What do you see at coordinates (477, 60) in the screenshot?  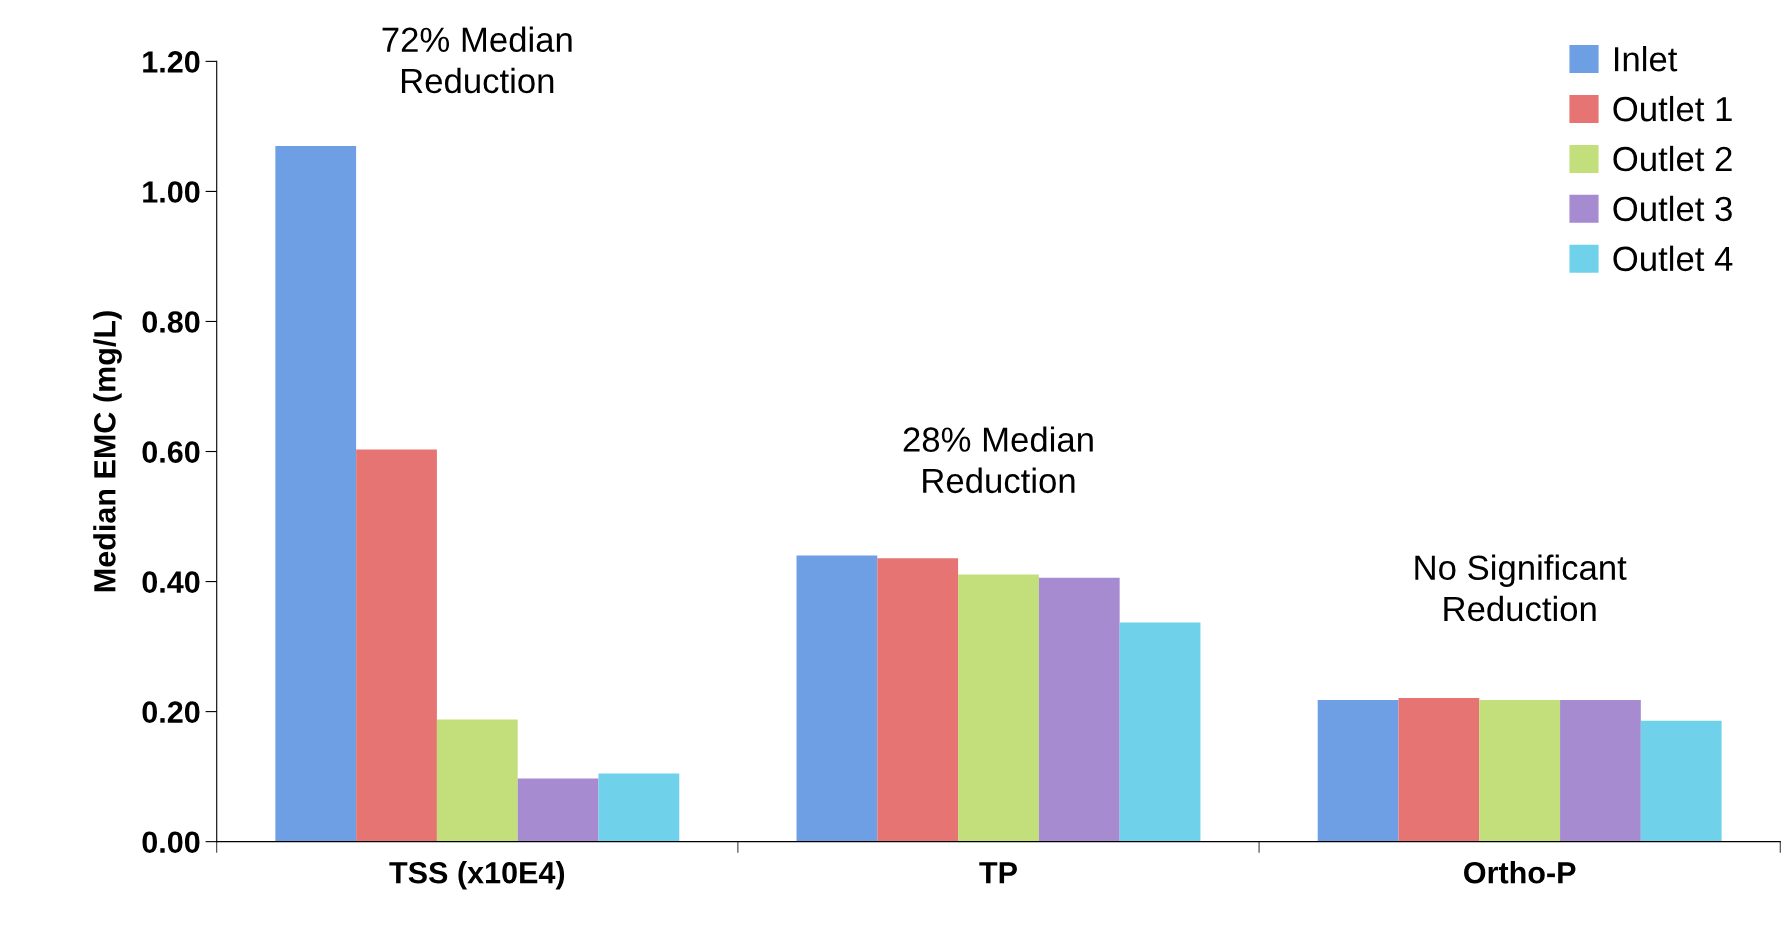 I see `annotation: 72% Median Reduction` at bounding box center [477, 60].